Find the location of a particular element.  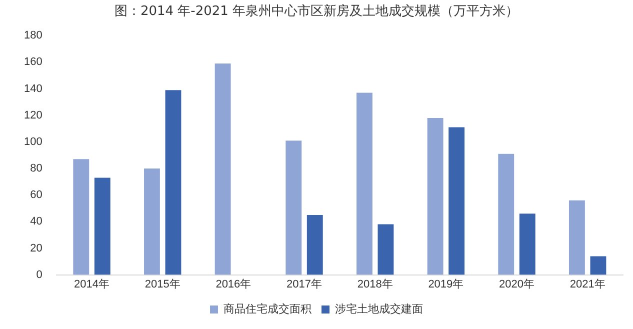

chart-title: 图：2014 年-2021 年泉州中心市区新房及土地成交规模（万平方米） is located at coordinates (316, 11).